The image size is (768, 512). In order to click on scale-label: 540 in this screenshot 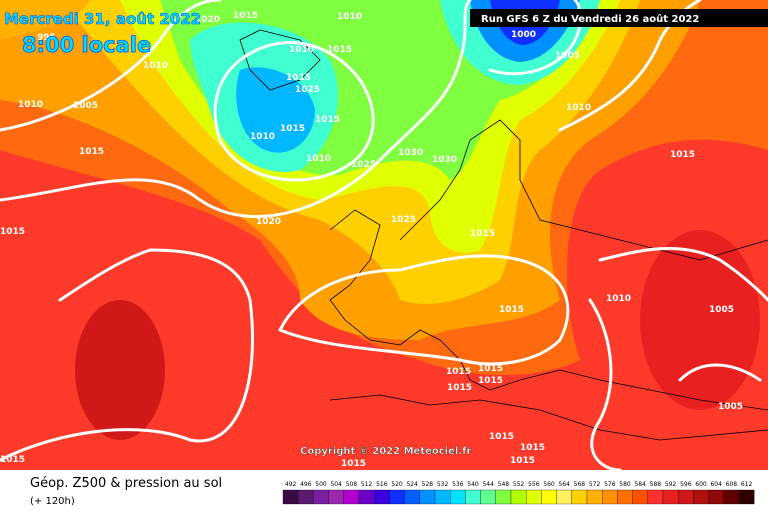, I will do `click(473, 484)`.